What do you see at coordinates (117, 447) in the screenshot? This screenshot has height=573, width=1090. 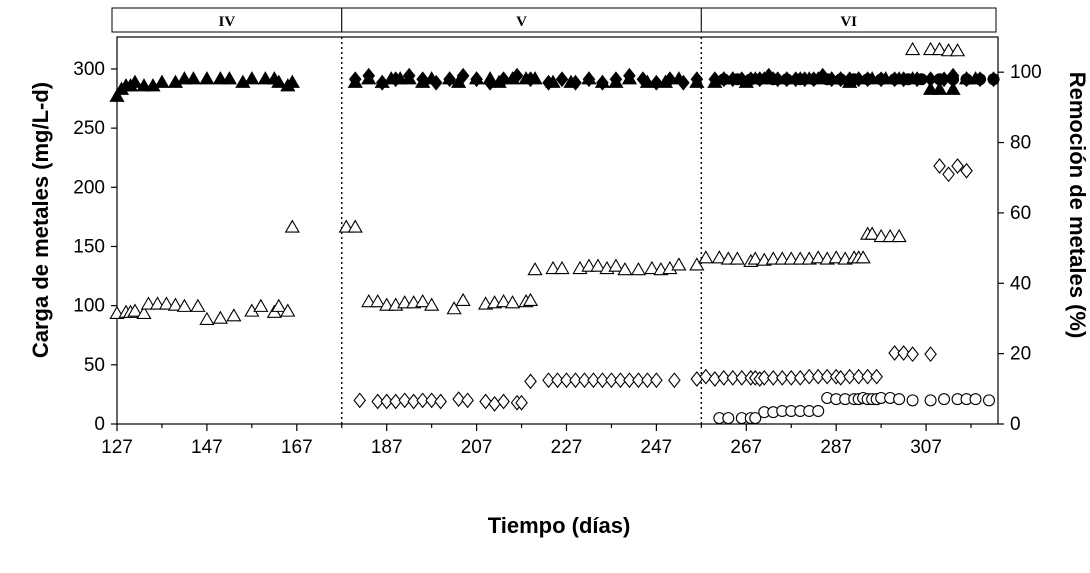 I see `x-tick-label: 127` at bounding box center [117, 447].